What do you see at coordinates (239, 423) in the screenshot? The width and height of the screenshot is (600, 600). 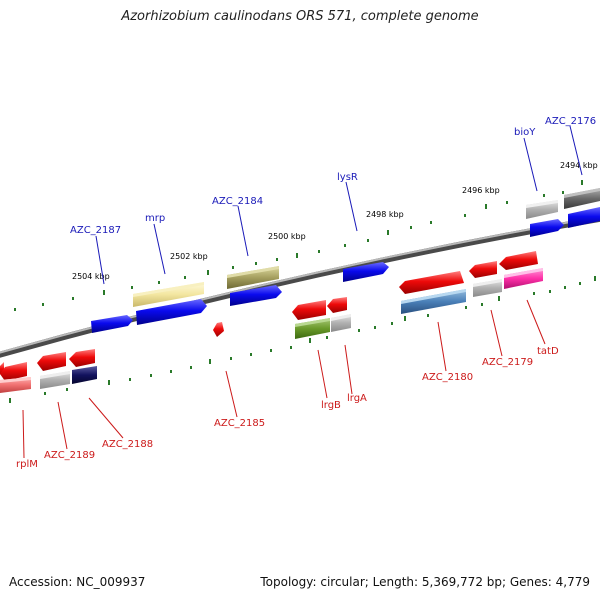 I see `gene-label: AZC_2185` at bounding box center [239, 423].